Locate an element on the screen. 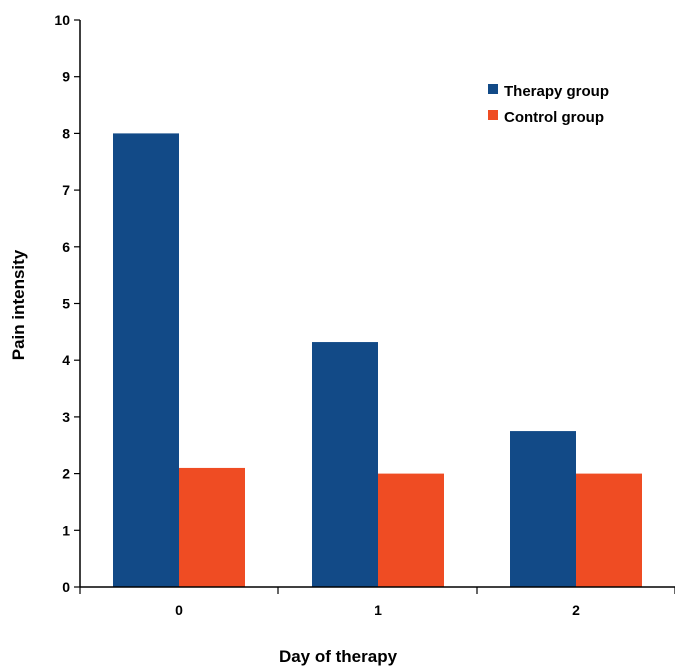  y-tick-label: 0 is located at coordinates (66, 587).